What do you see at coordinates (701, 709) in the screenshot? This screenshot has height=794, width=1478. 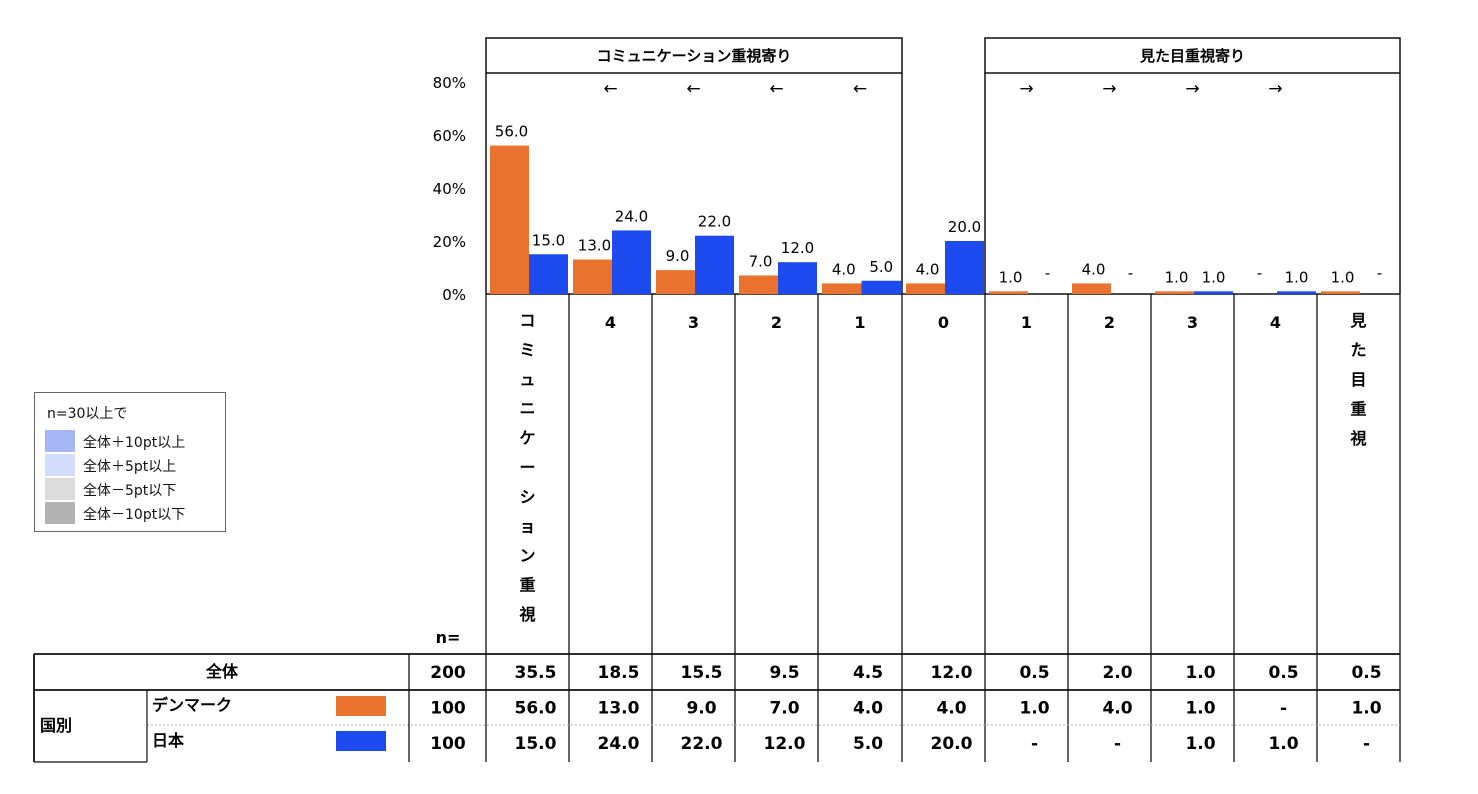 I see `table-cell: 9.0` at bounding box center [701, 709].